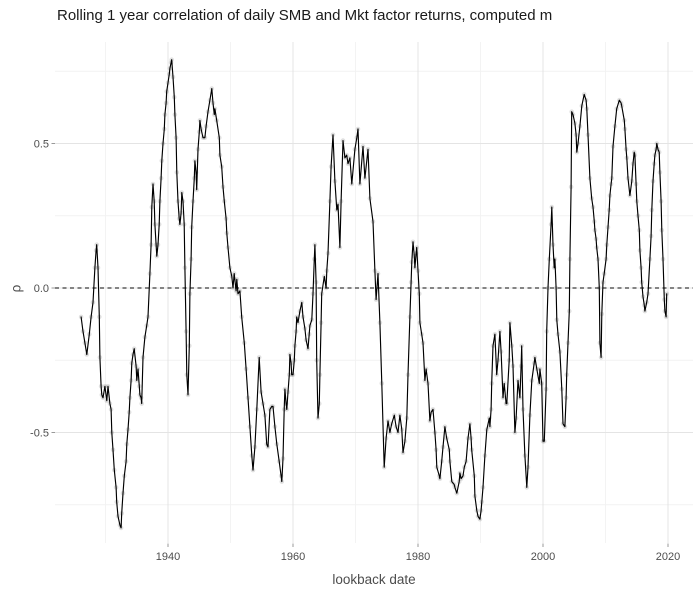  I want to click on x-tick-label: 1960, so click(293, 557).